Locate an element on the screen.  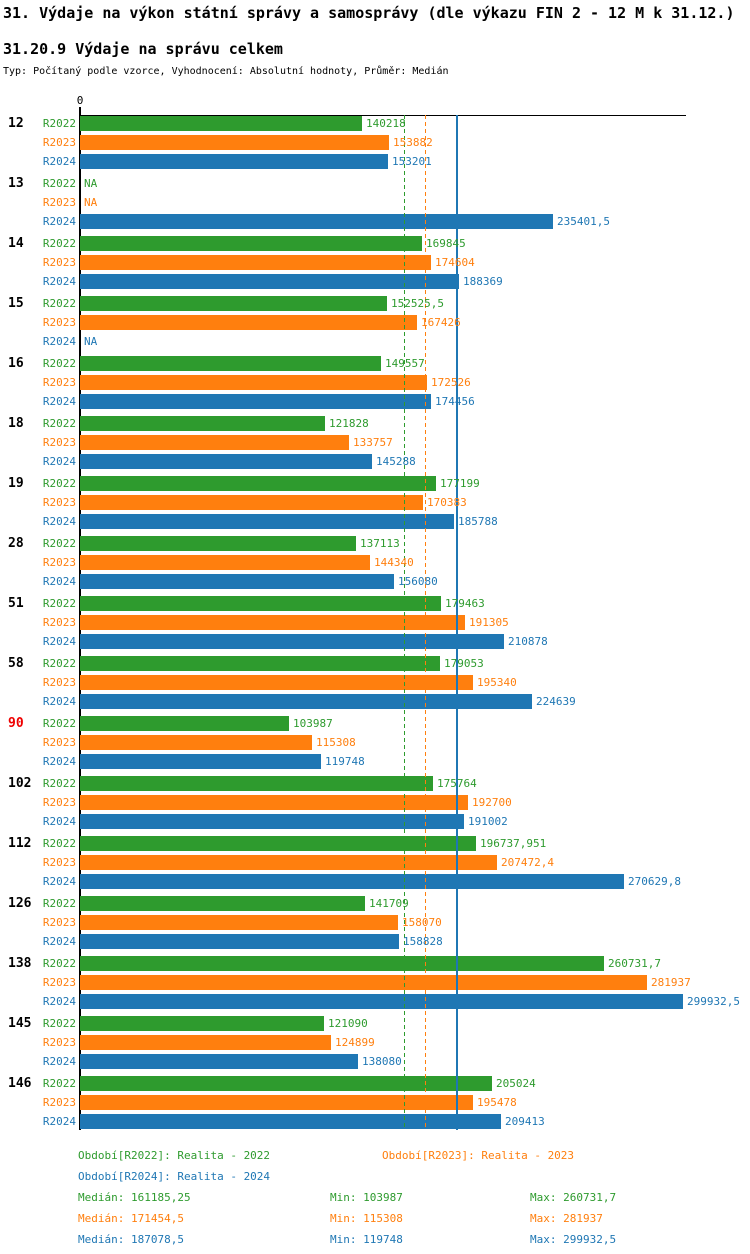
bar-145-r2024 is located at coordinates (219, 1061).